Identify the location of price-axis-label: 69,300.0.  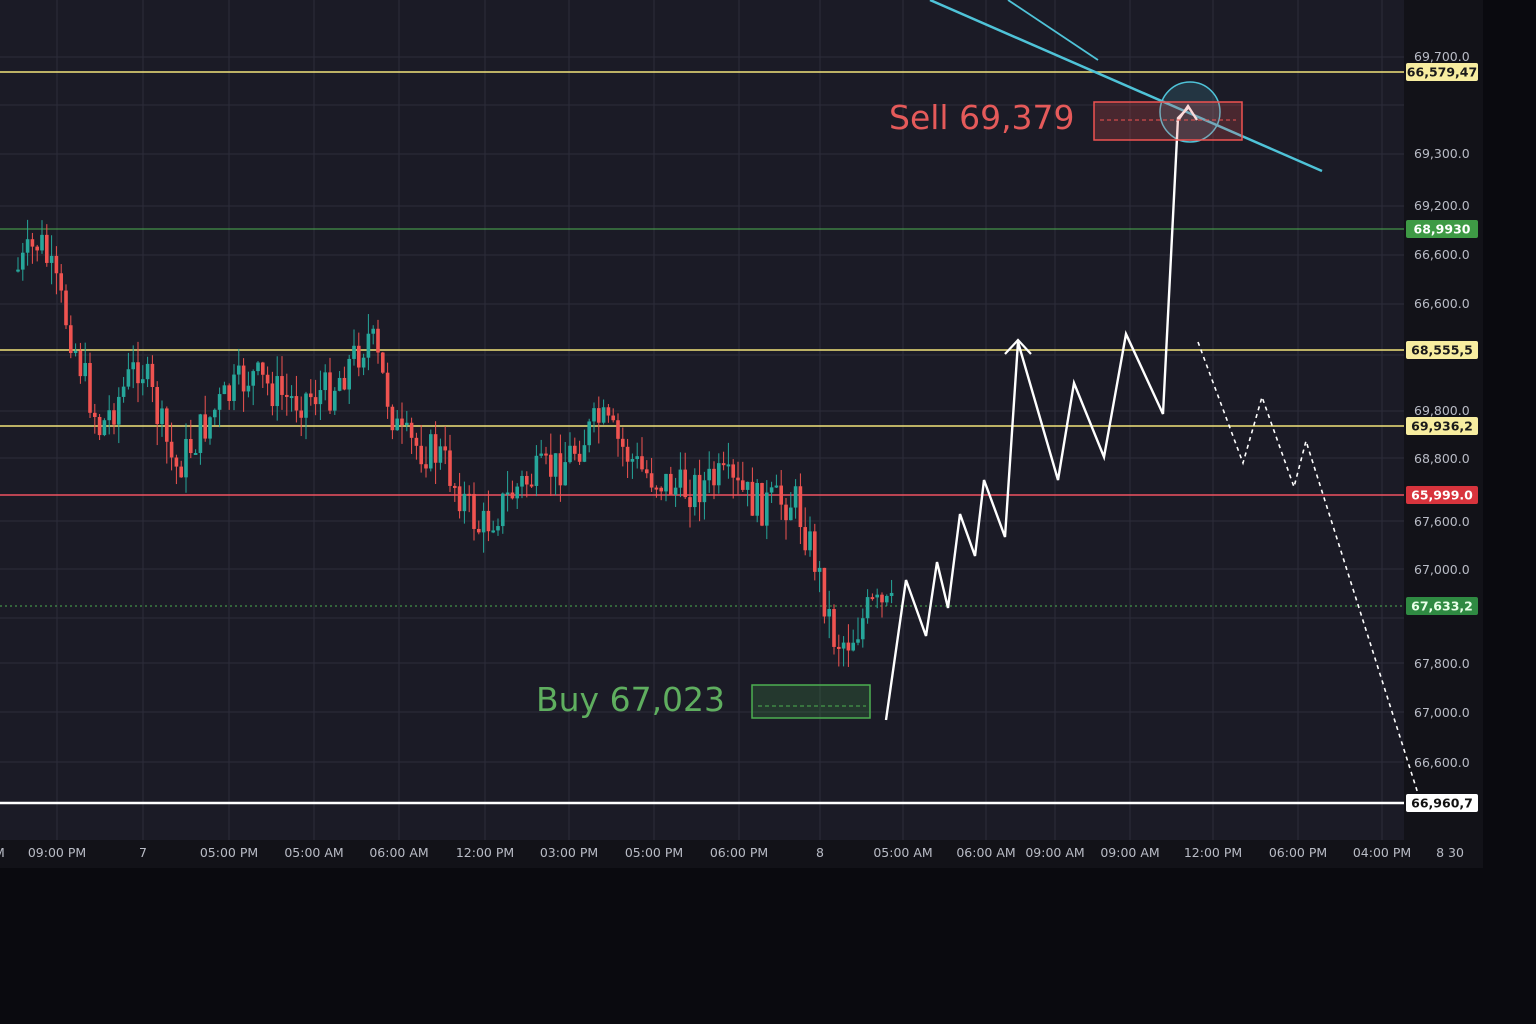
(1442, 153).